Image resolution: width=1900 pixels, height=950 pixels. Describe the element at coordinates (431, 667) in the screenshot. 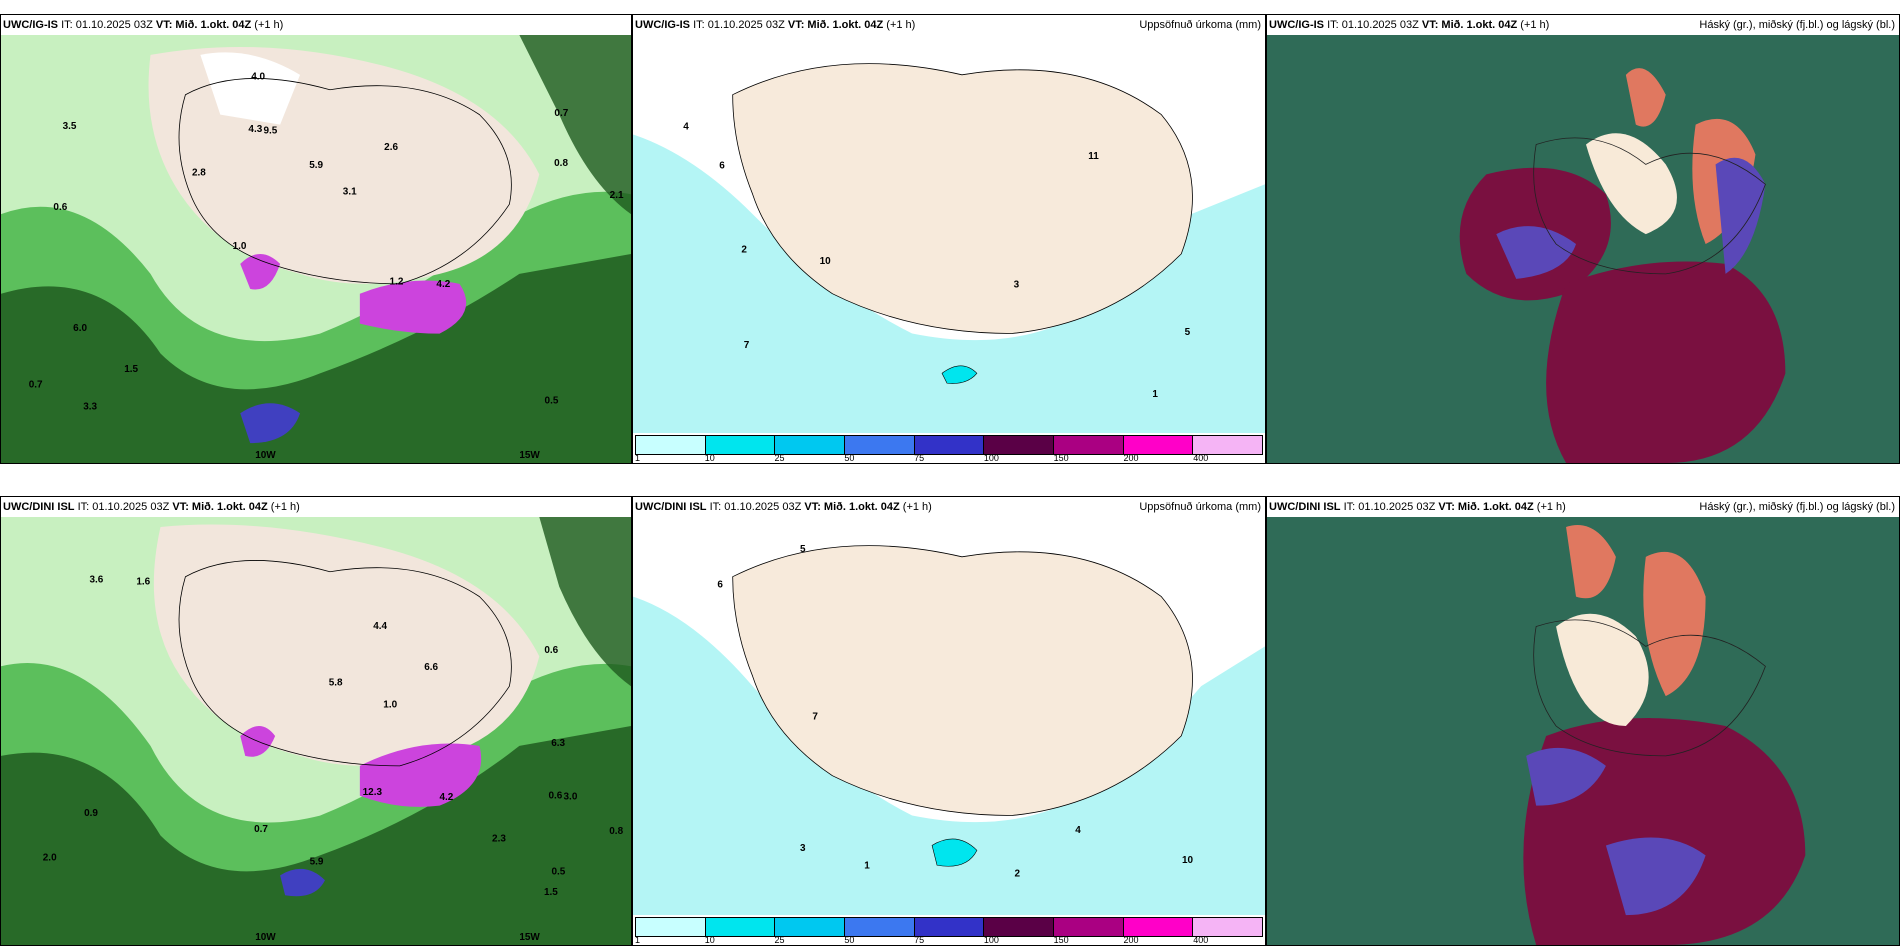

I see `map-value-label: 6.6` at that location.